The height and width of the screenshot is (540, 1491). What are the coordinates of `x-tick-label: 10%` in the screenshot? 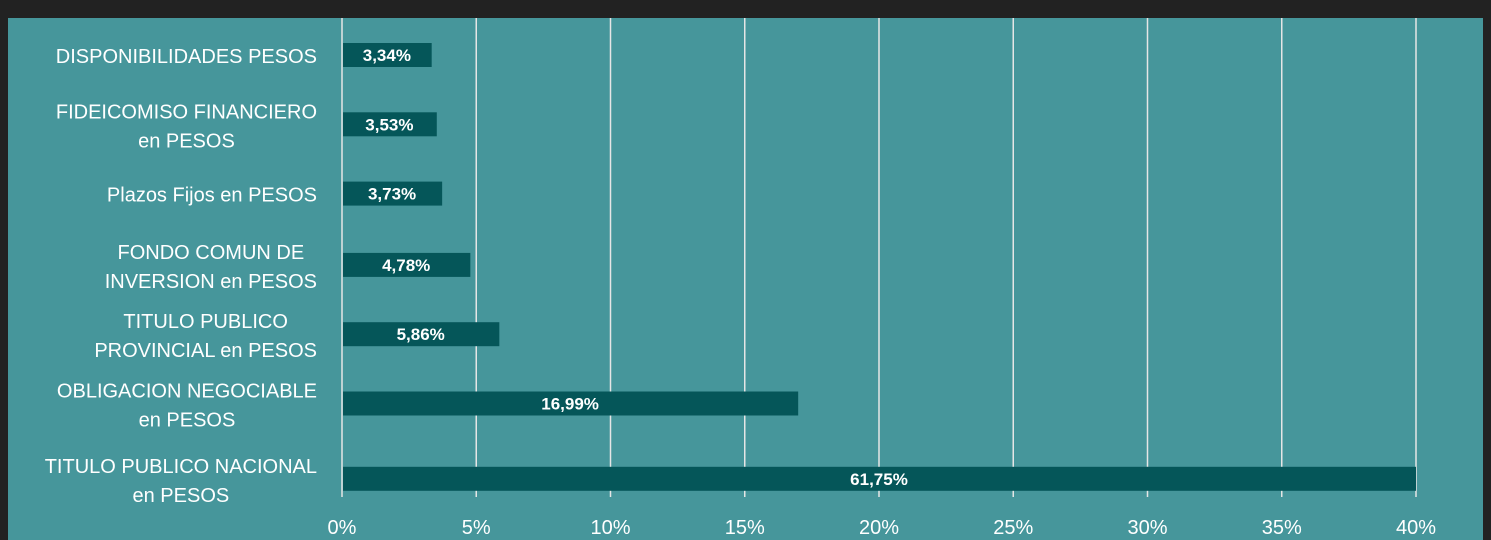 It's located at (610, 528).